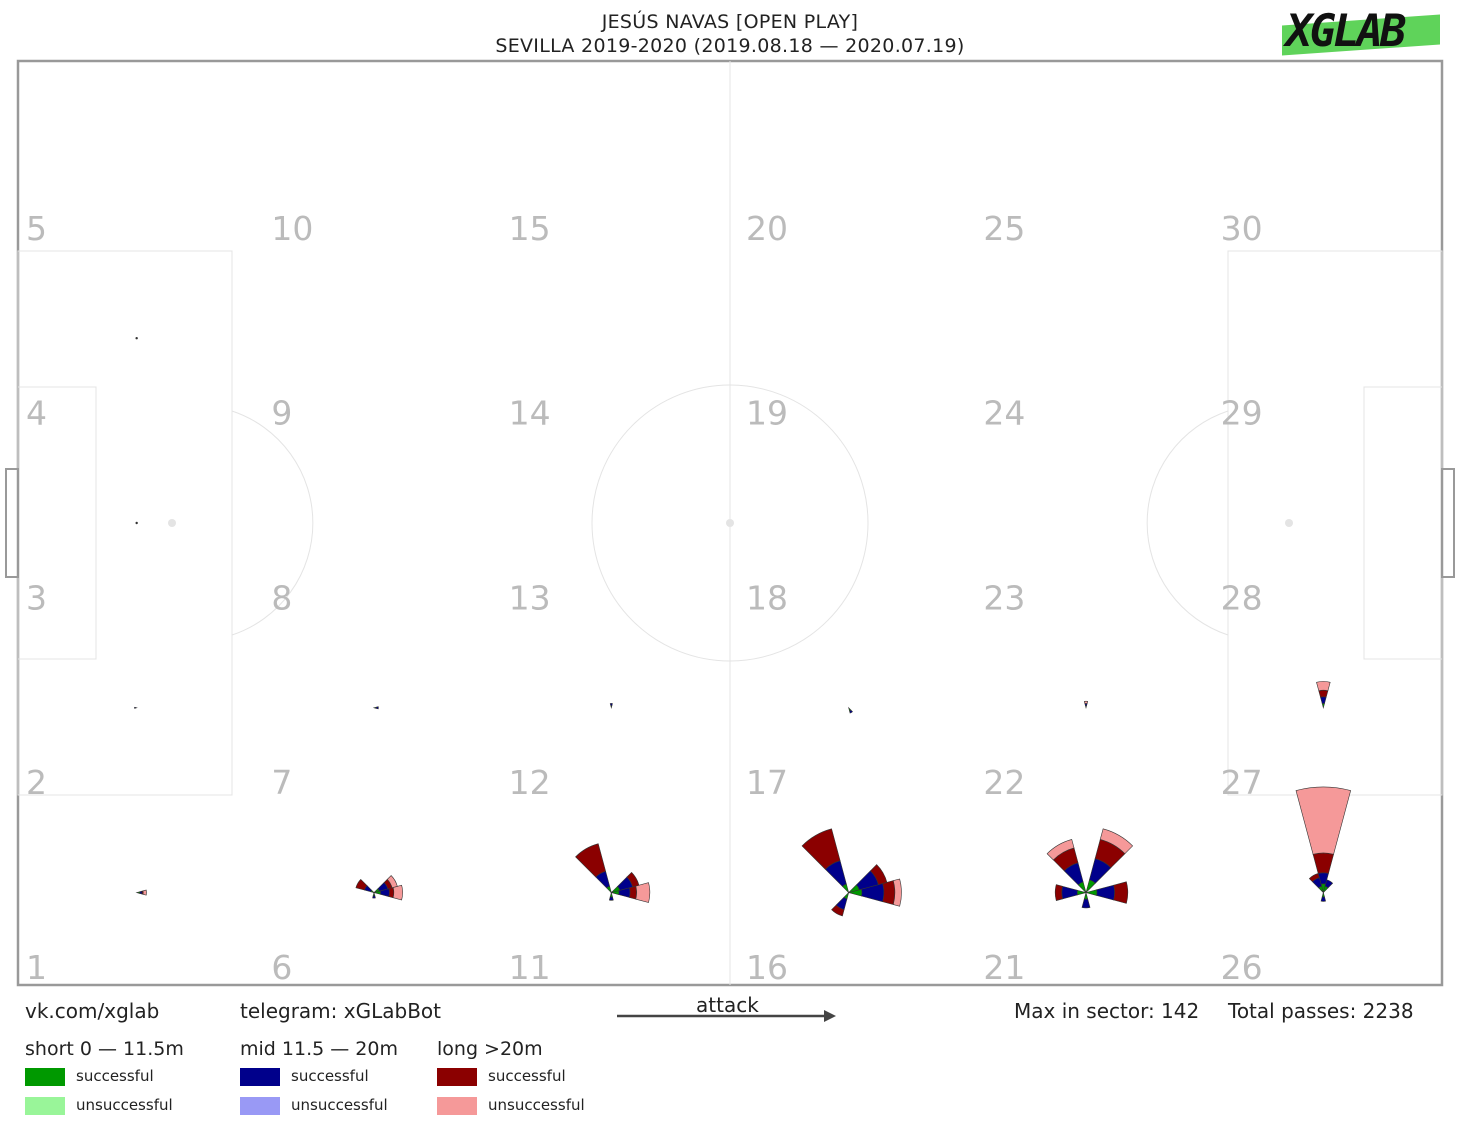  Describe the element at coordinates (530, 413) in the screenshot. I see `zone-label-14: 14` at that location.